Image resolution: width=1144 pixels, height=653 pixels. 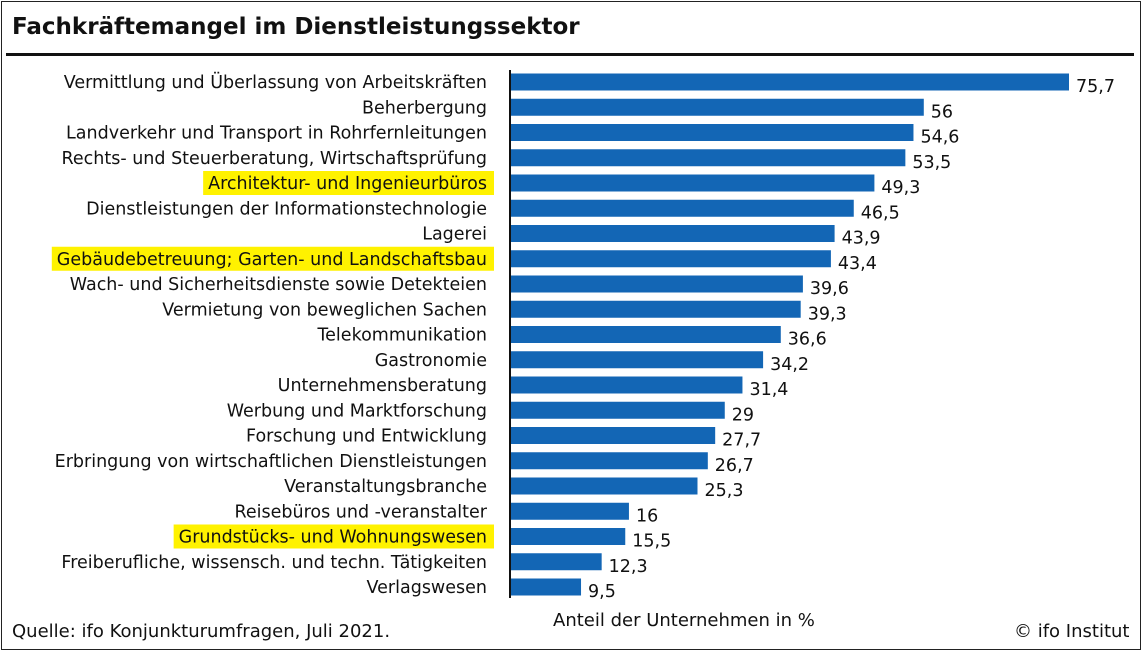 What do you see at coordinates (1072, 631) in the screenshot?
I see `copyright-note: © ifo Institut` at bounding box center [1072, 631].